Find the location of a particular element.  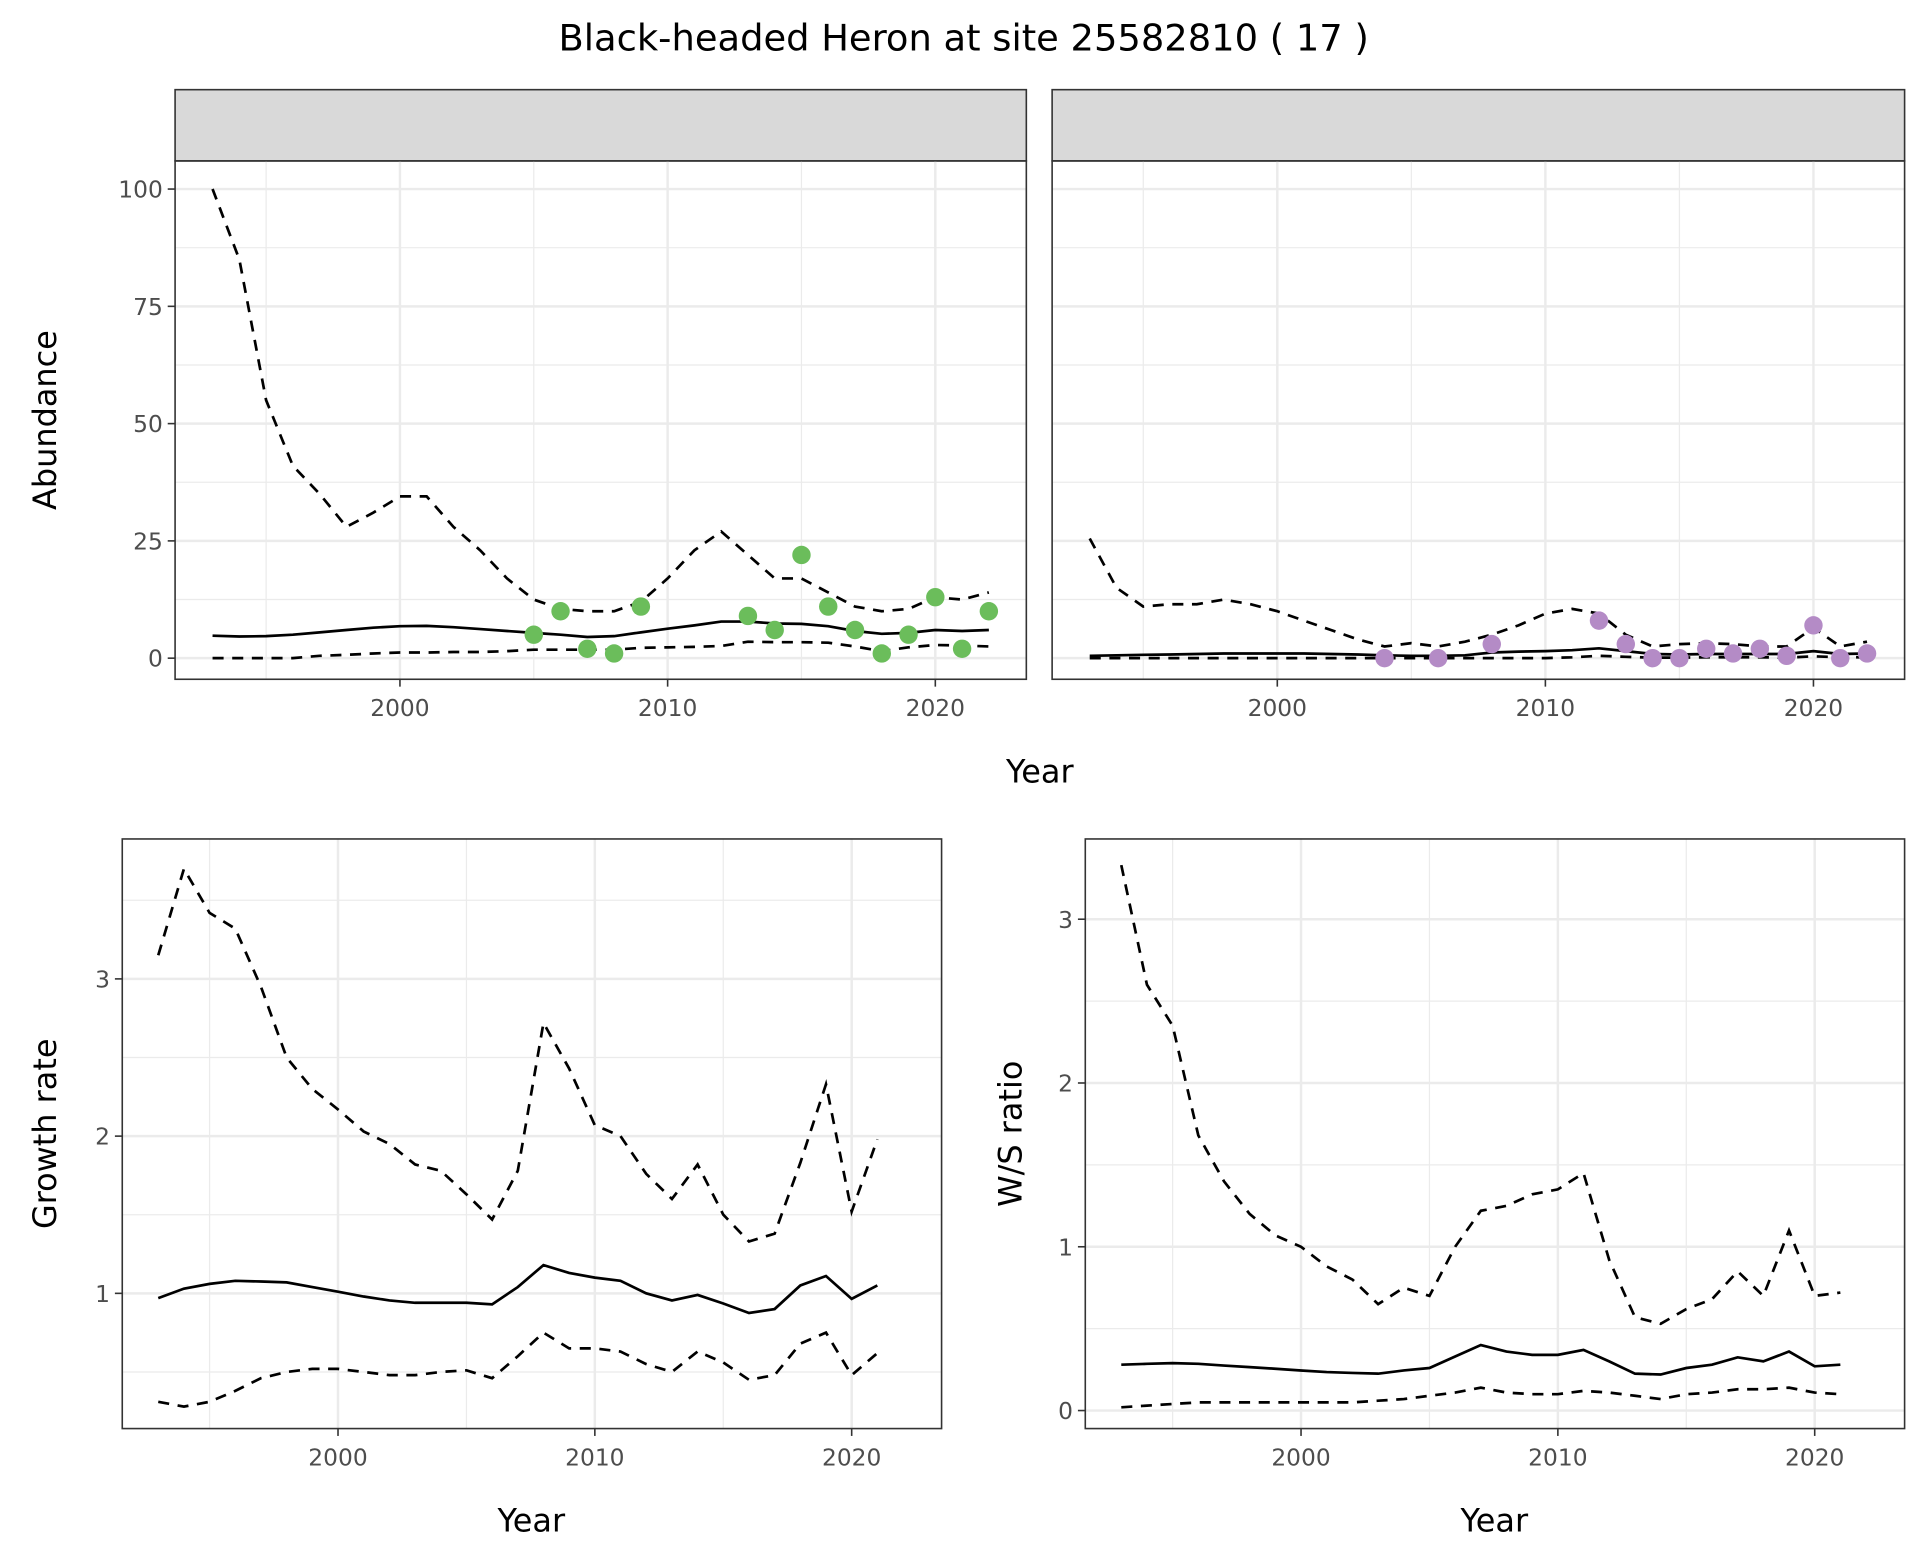

growth-y-axis-label: Growth rate is located at coordinates (45, 1133).